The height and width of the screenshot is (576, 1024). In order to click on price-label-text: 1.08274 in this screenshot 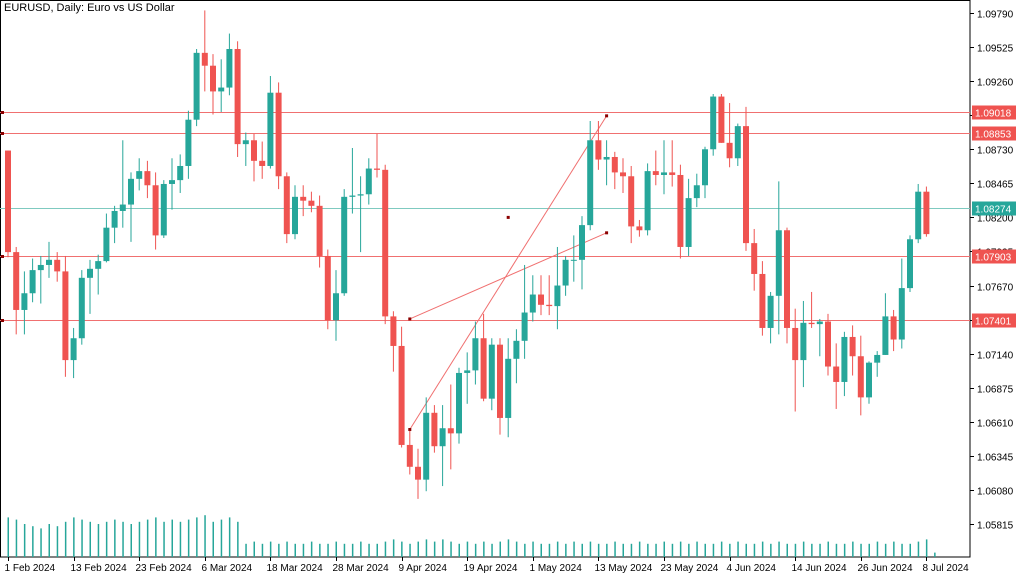, I will do `click(993, 210)`.